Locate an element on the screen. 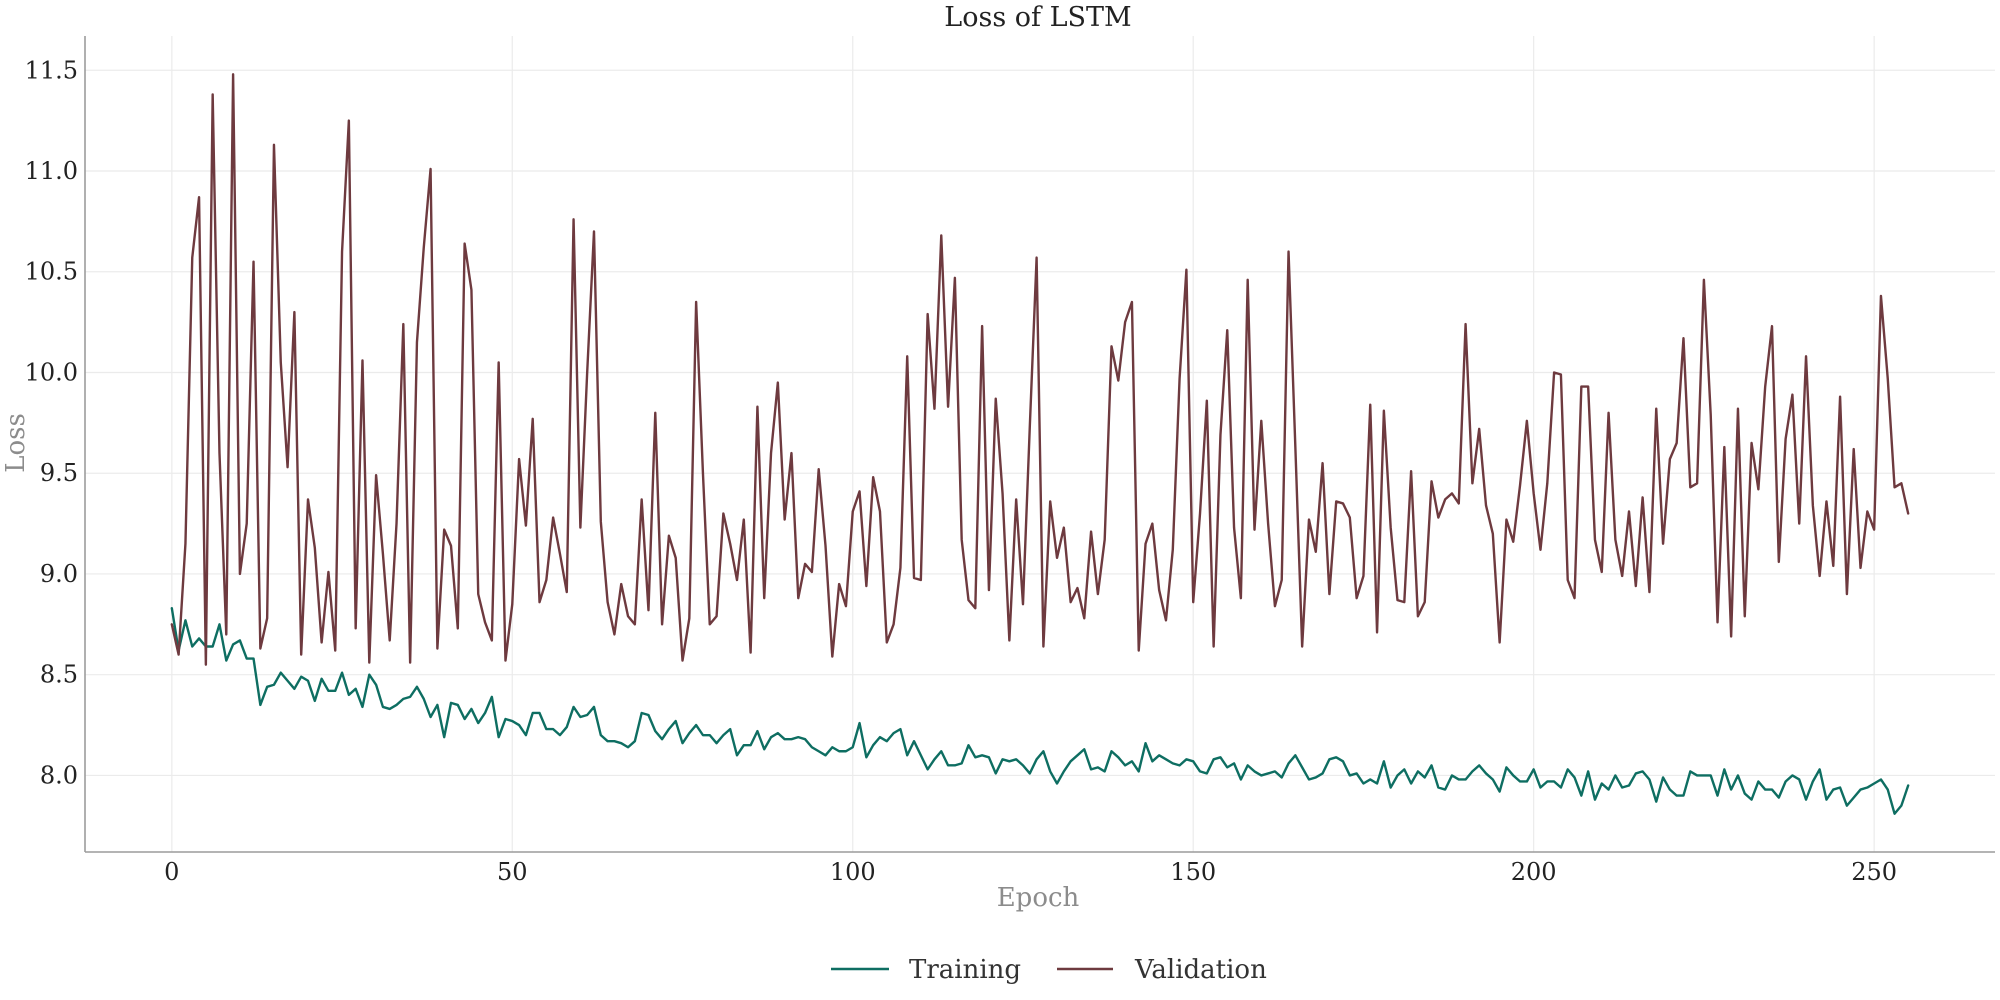 The width and height of the screenshot is (2000, 1000). legend-item-validation: Validation is located at coordinates (1162, 970).